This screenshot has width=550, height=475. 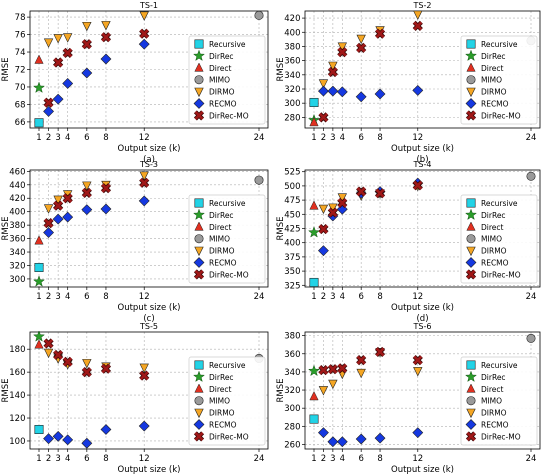 I want to click on y-tick-label: 420, so click(x=292, y=19).